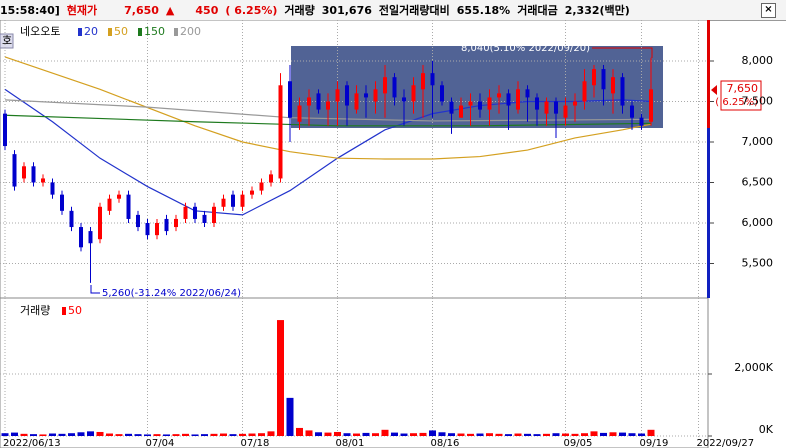 The image size is (786, 448). Describe the element at coordinates (141, 10) in the screenshot. I see `price: 7,650` at that location.